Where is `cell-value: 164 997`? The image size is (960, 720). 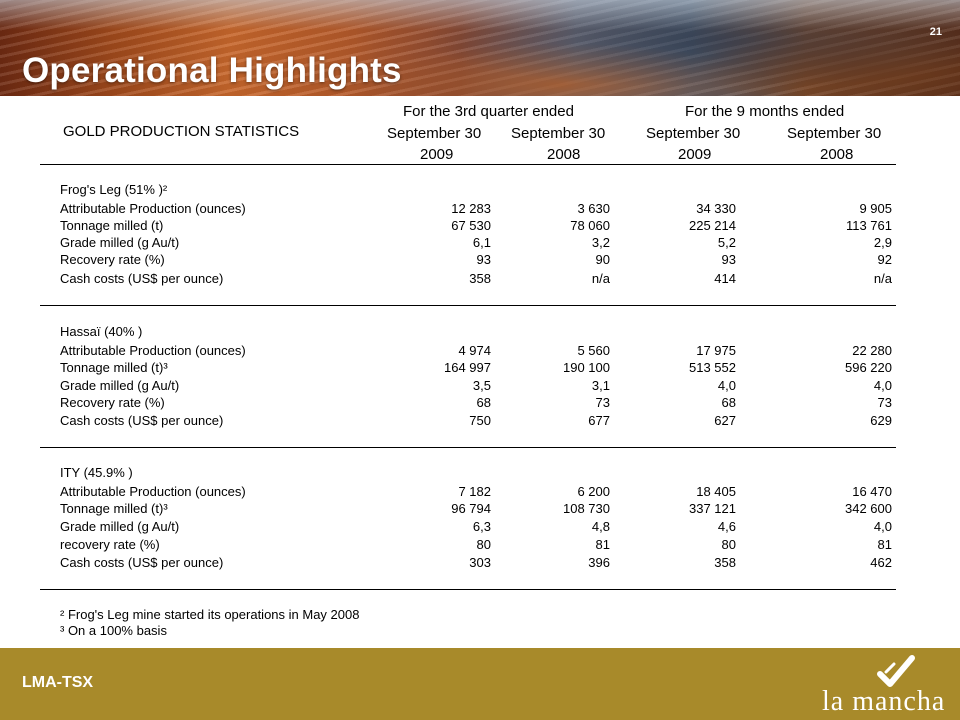
cell-value: 164 997 is located at coordinates (467, 367).